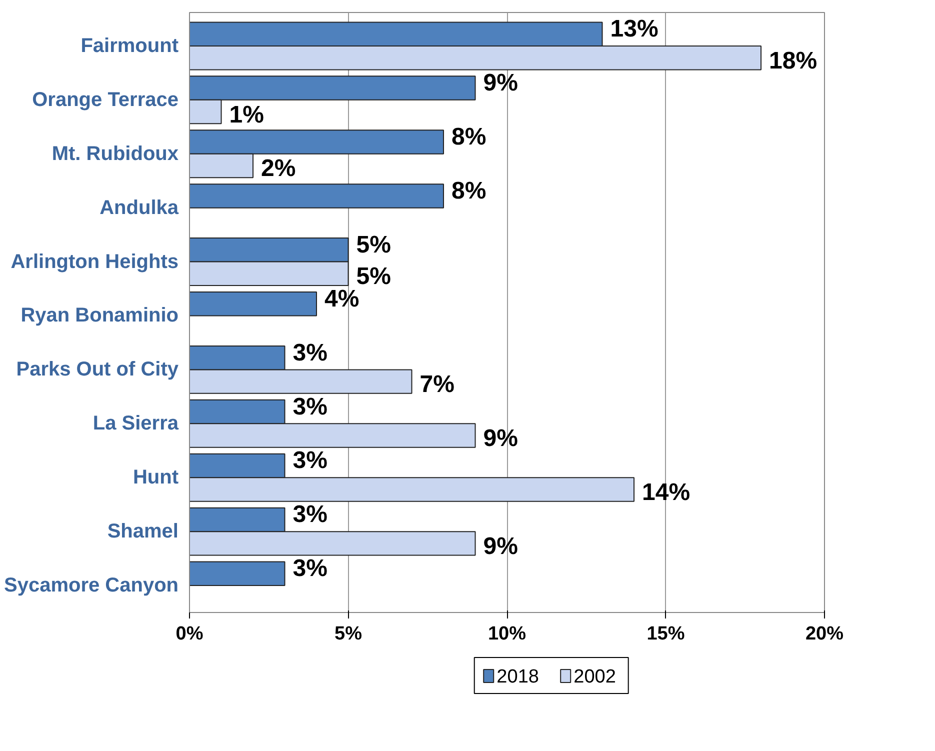 The image size is (935, 751). I want to click on y-tick-label: Arlington Heights, so click(94, 261).